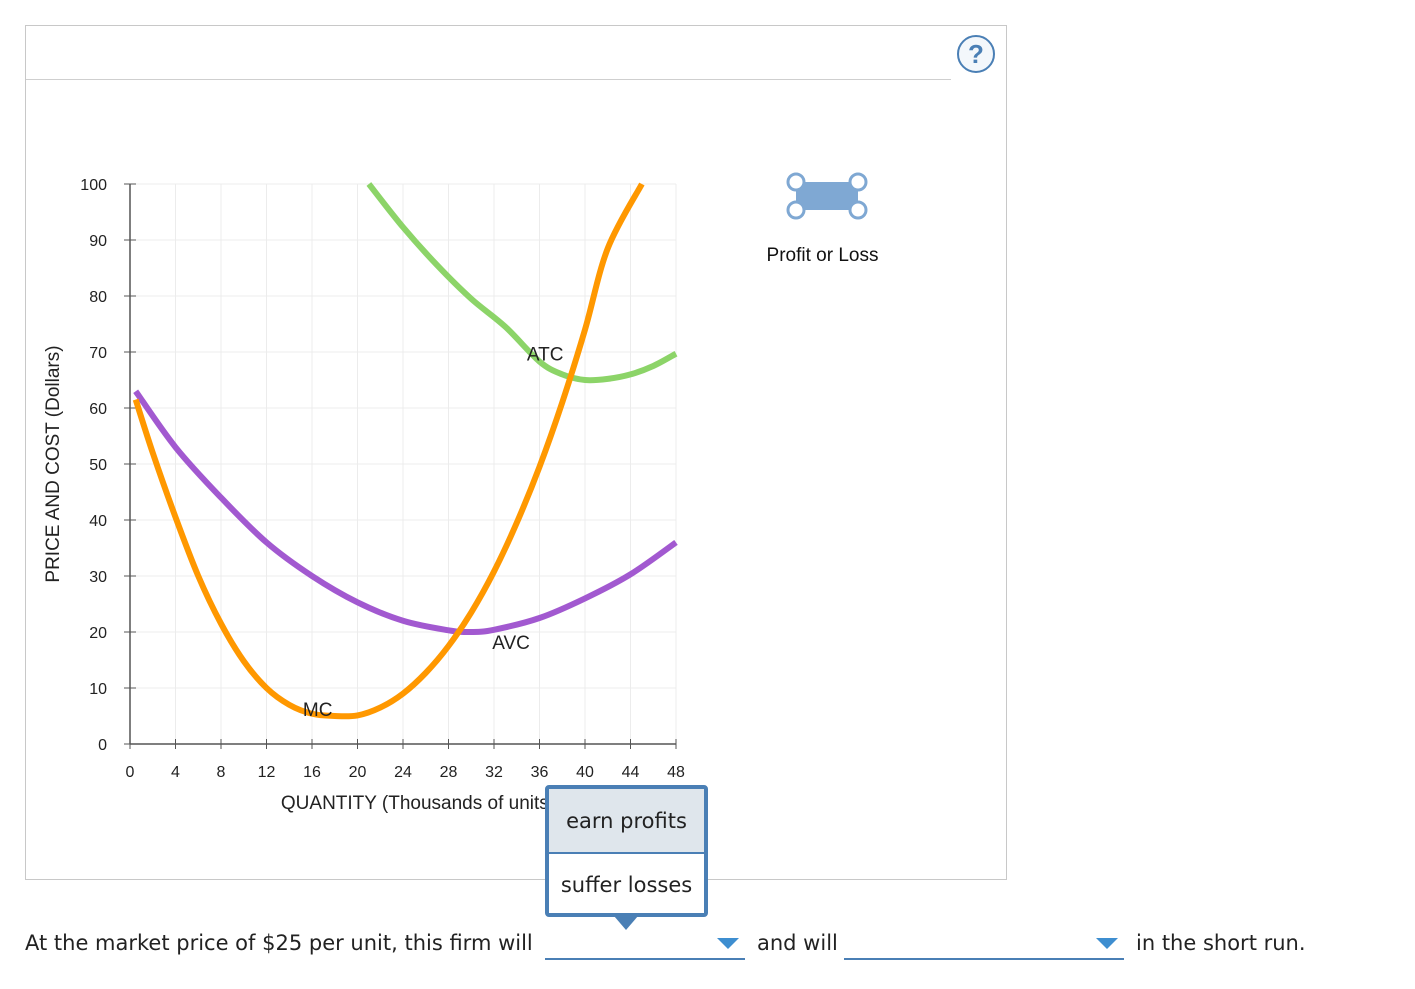 Image resolution: width=1415 pixels, height=989 pixels. What do you see at coordinates (98, 241) in the screenshot?
I see `y-tick-label: 90` at bounding box center [98, 241].